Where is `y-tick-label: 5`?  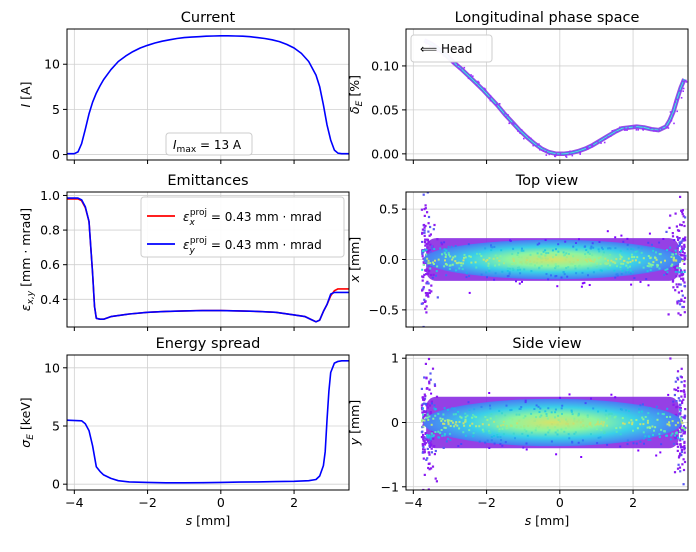
y-tick-label: 5 is located at coordinates (56, 109).